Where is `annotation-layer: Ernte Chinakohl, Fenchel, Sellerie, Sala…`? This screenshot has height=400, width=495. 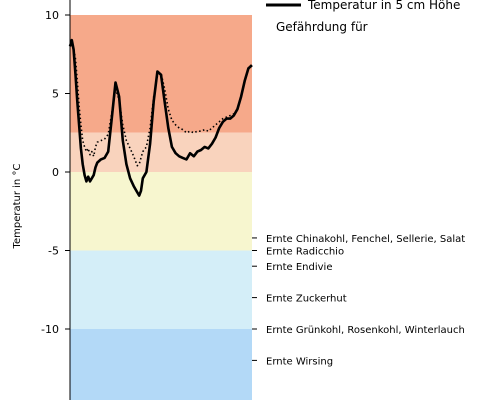 annotation-layer: Ernte Chinakohl, Fenchel, Sellerie, Sala… is located at coordinates (358, 300).